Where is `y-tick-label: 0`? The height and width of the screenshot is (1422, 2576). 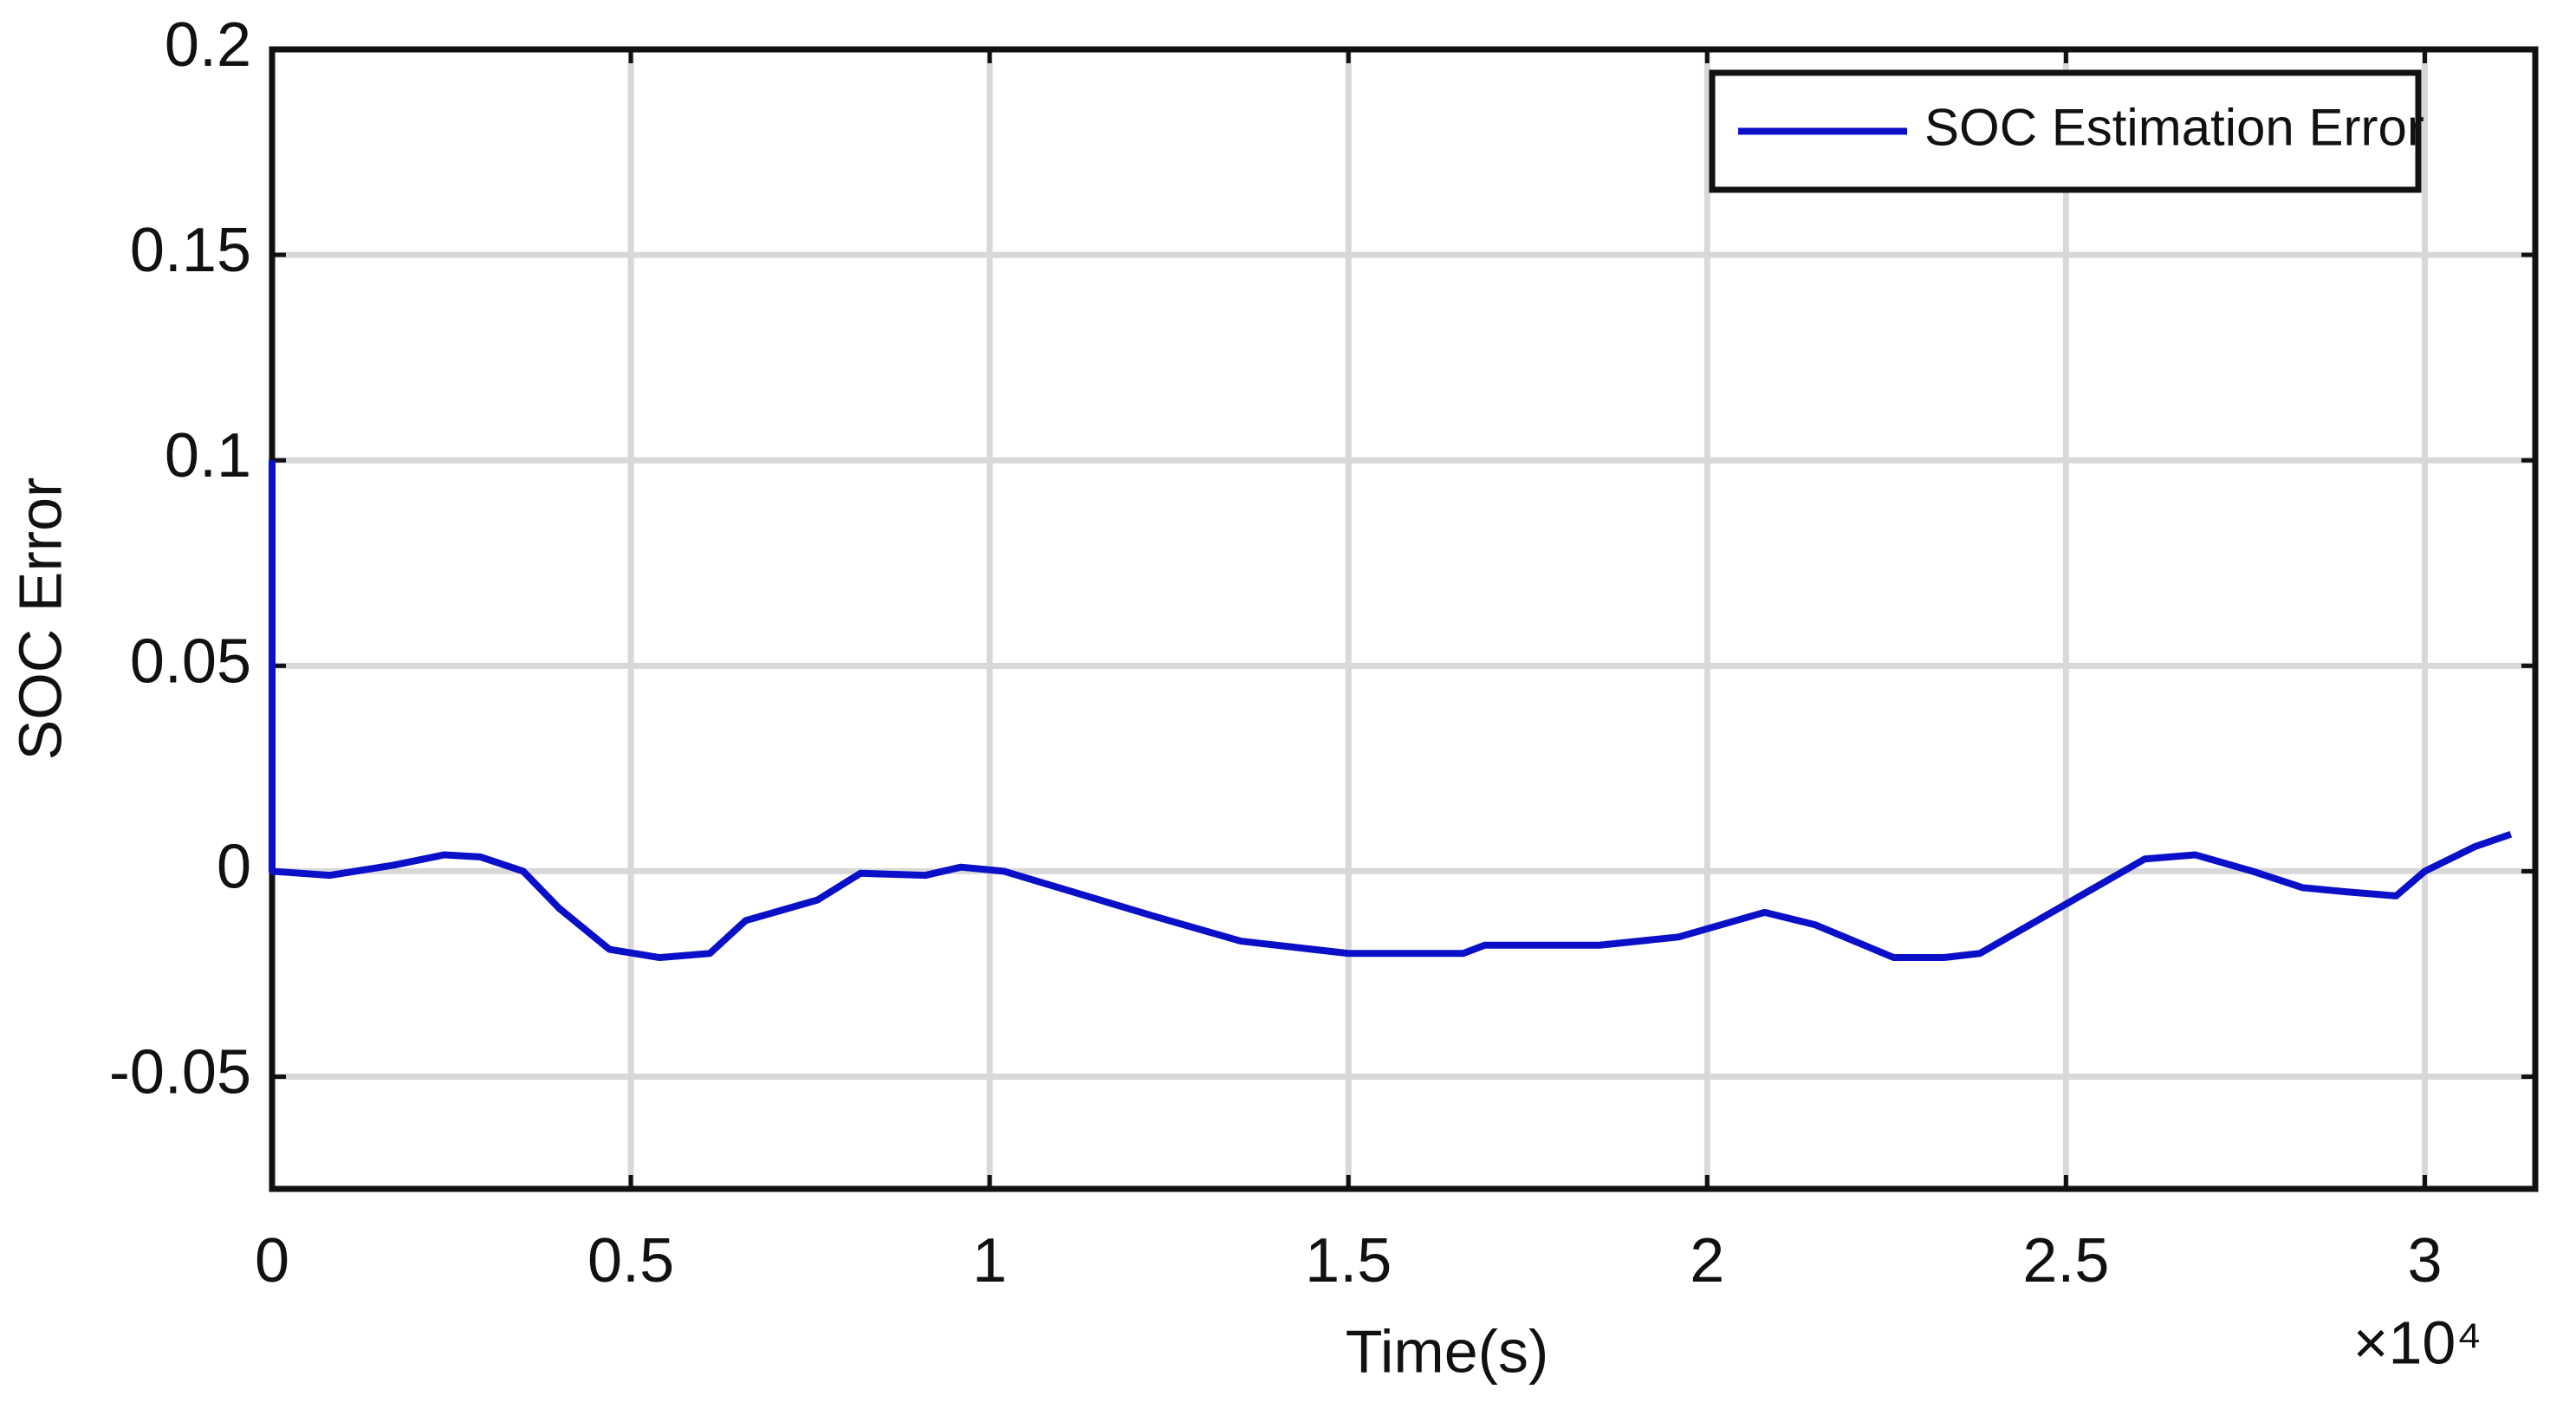 y-tick-label: 0 is located at coordinates (234, 866).